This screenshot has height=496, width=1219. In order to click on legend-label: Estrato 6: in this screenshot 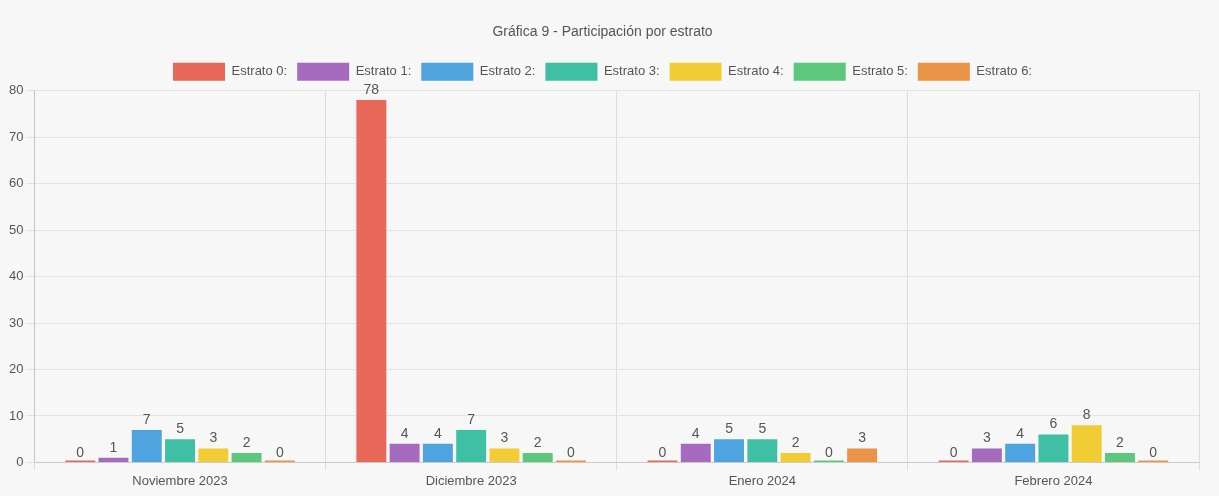, I will do `click(1004, 71)`.